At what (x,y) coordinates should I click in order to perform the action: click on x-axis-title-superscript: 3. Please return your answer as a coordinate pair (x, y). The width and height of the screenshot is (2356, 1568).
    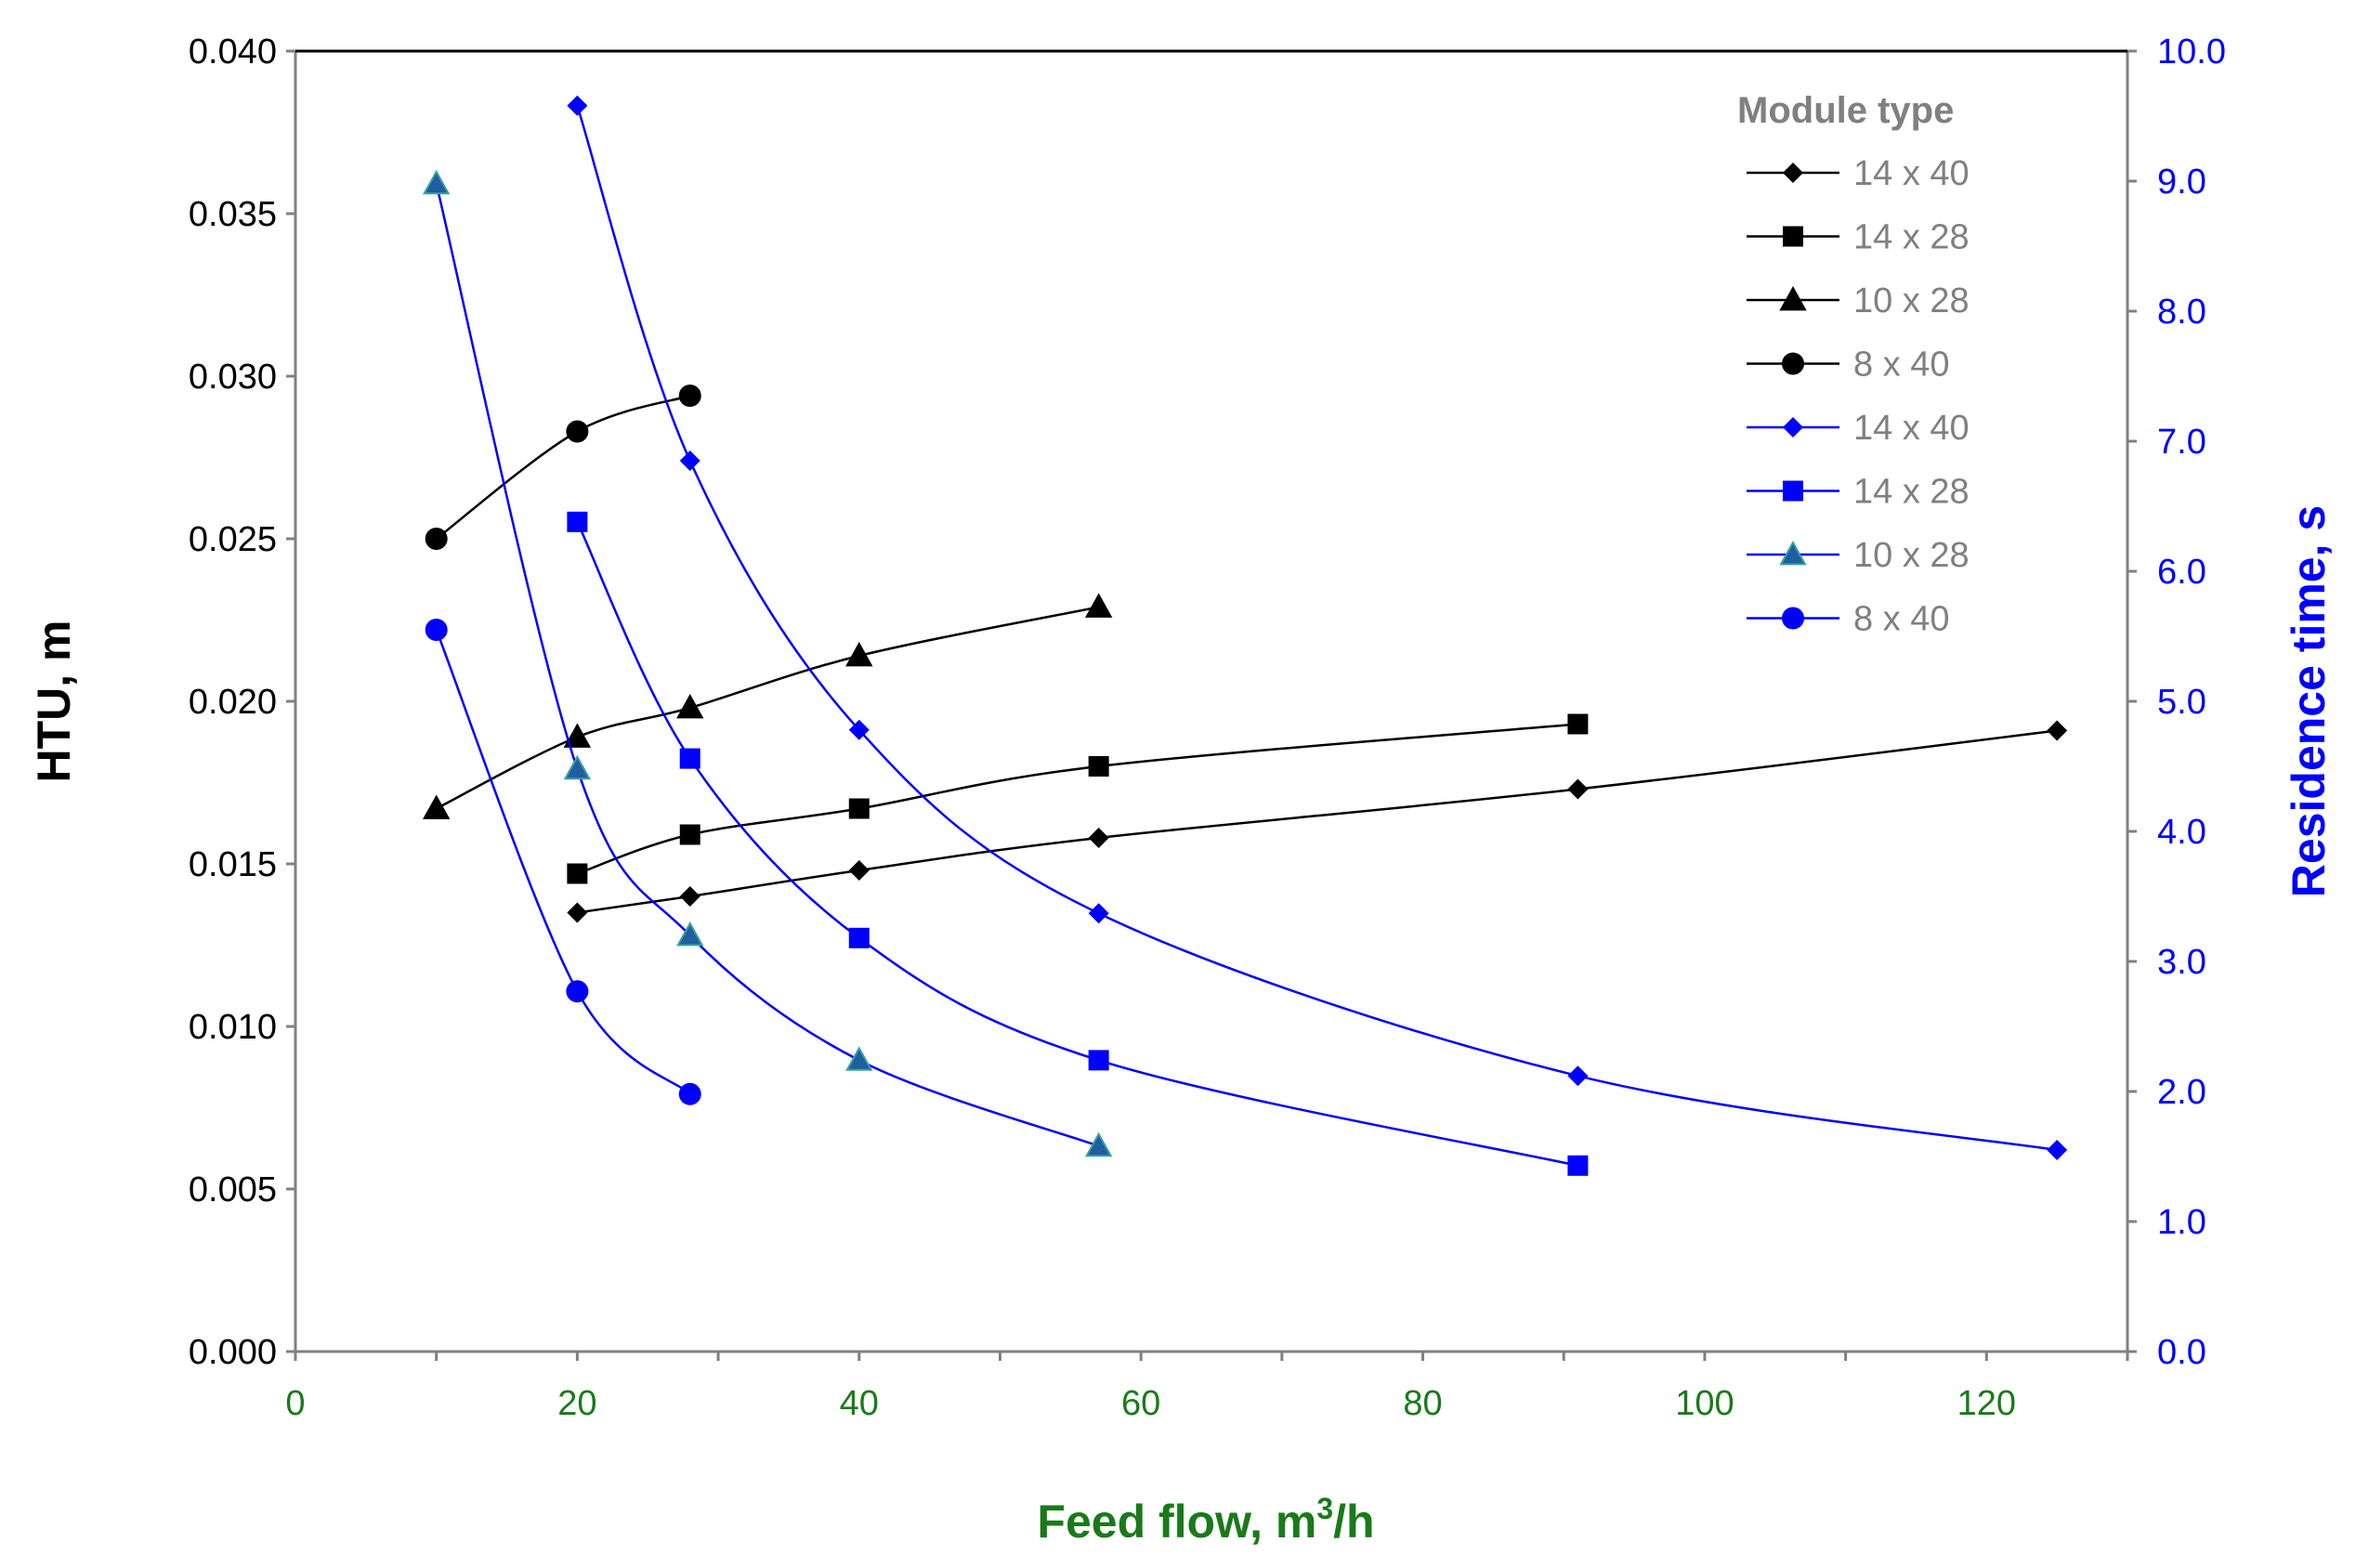
    Looking at the image, I should click on (1324, 1508).